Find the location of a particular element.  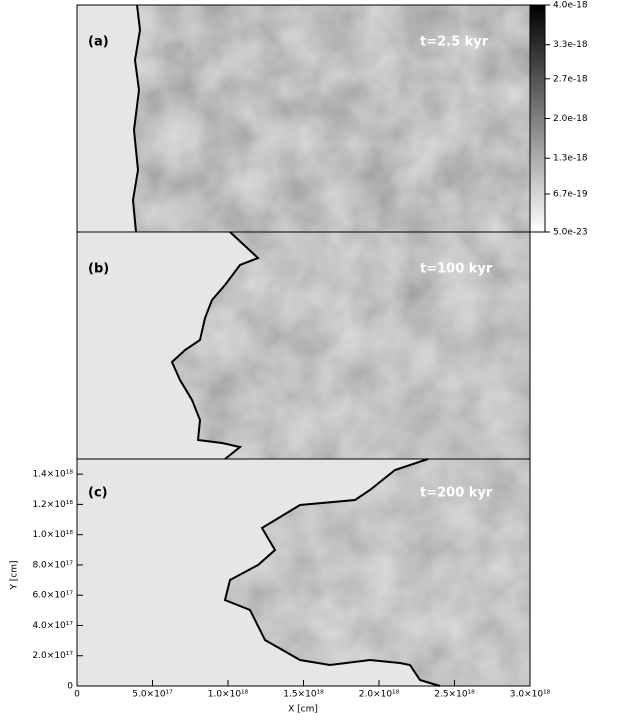

colorbar-tick-label: 1.3e-18 is located at coordinates (570, 159).